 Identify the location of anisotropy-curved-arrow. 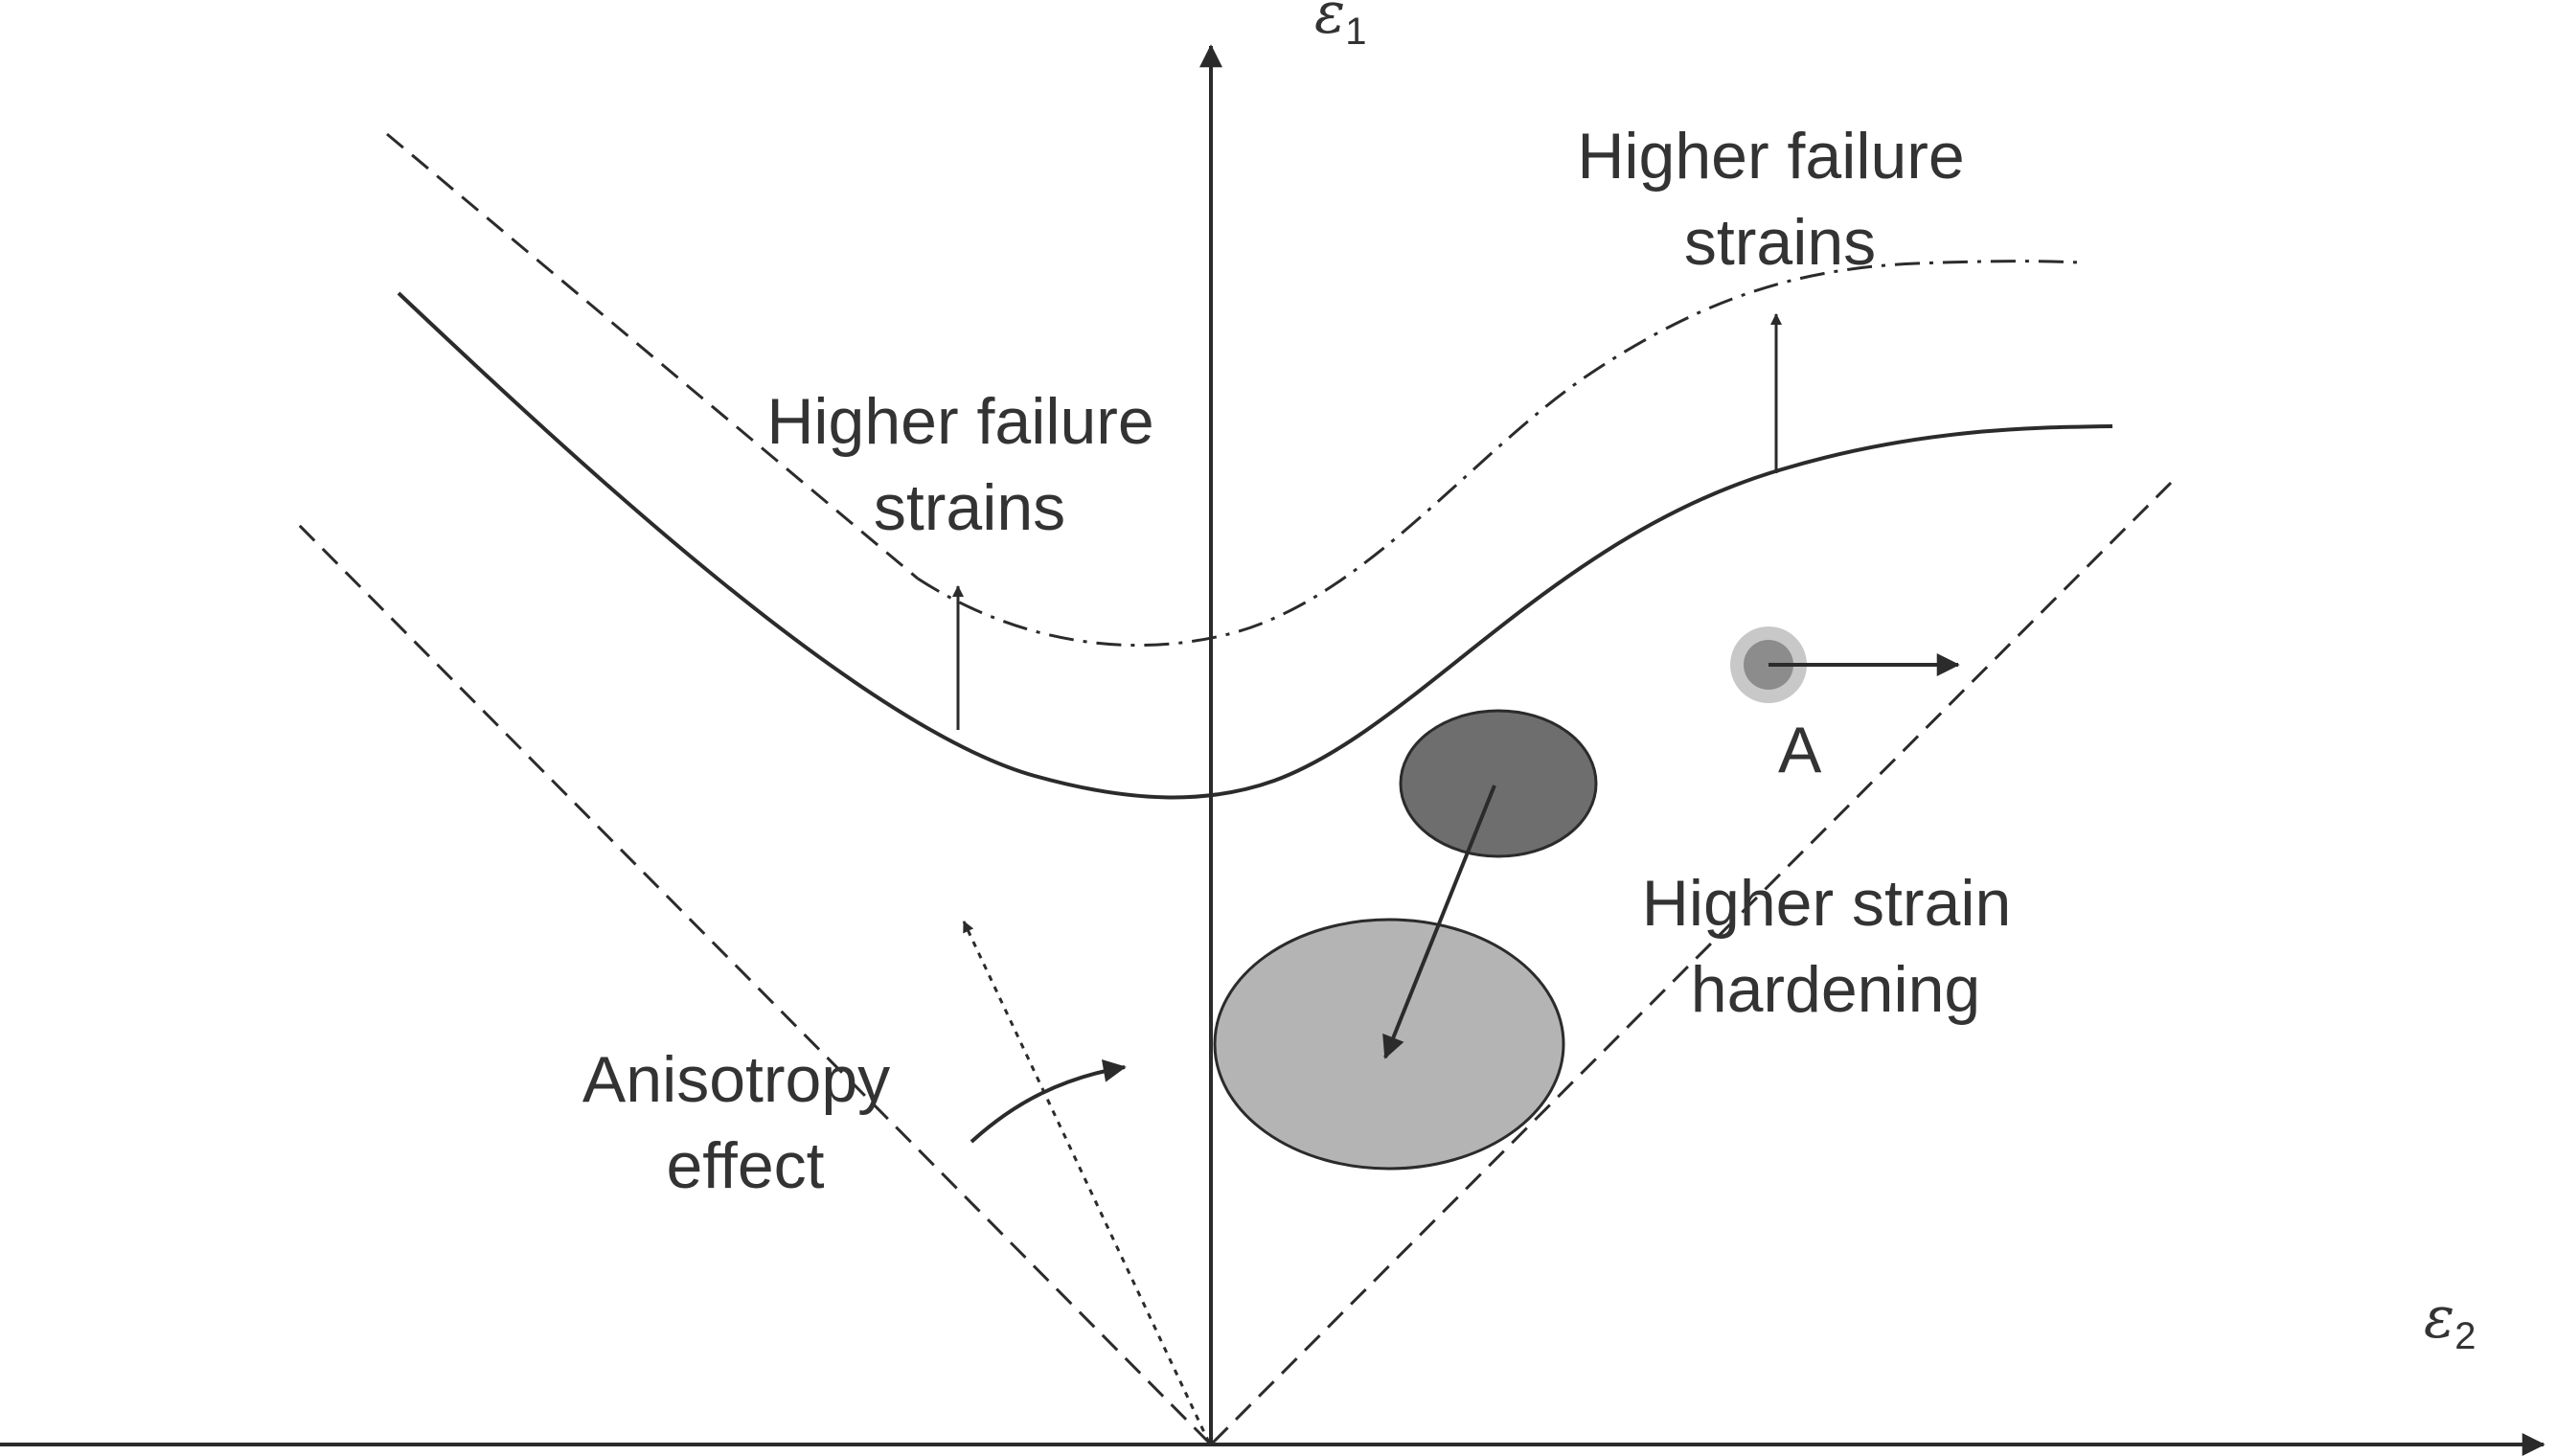
(1048, 1101).